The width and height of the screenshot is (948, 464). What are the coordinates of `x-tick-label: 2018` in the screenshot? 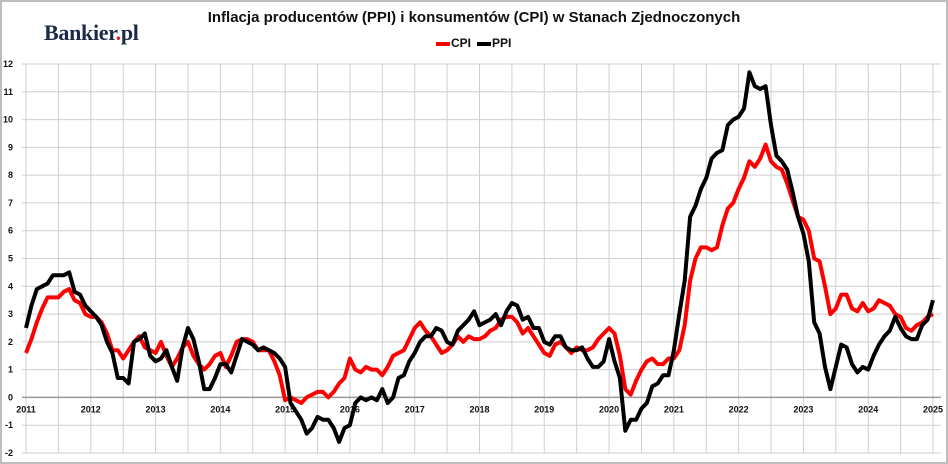 It's located at (479, 409).